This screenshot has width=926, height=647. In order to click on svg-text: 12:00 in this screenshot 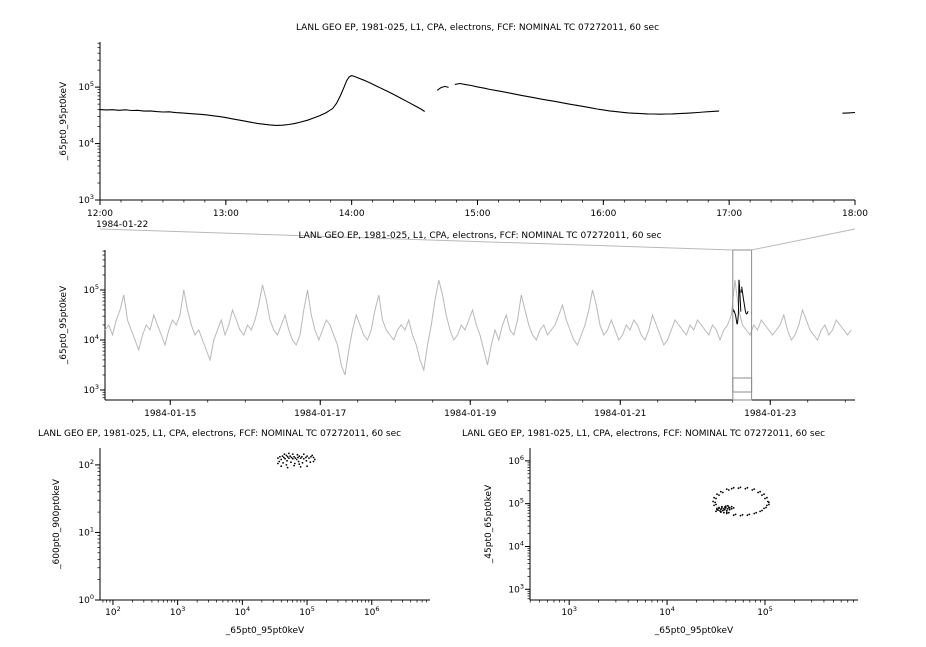, I will do `click(100, 214)`.